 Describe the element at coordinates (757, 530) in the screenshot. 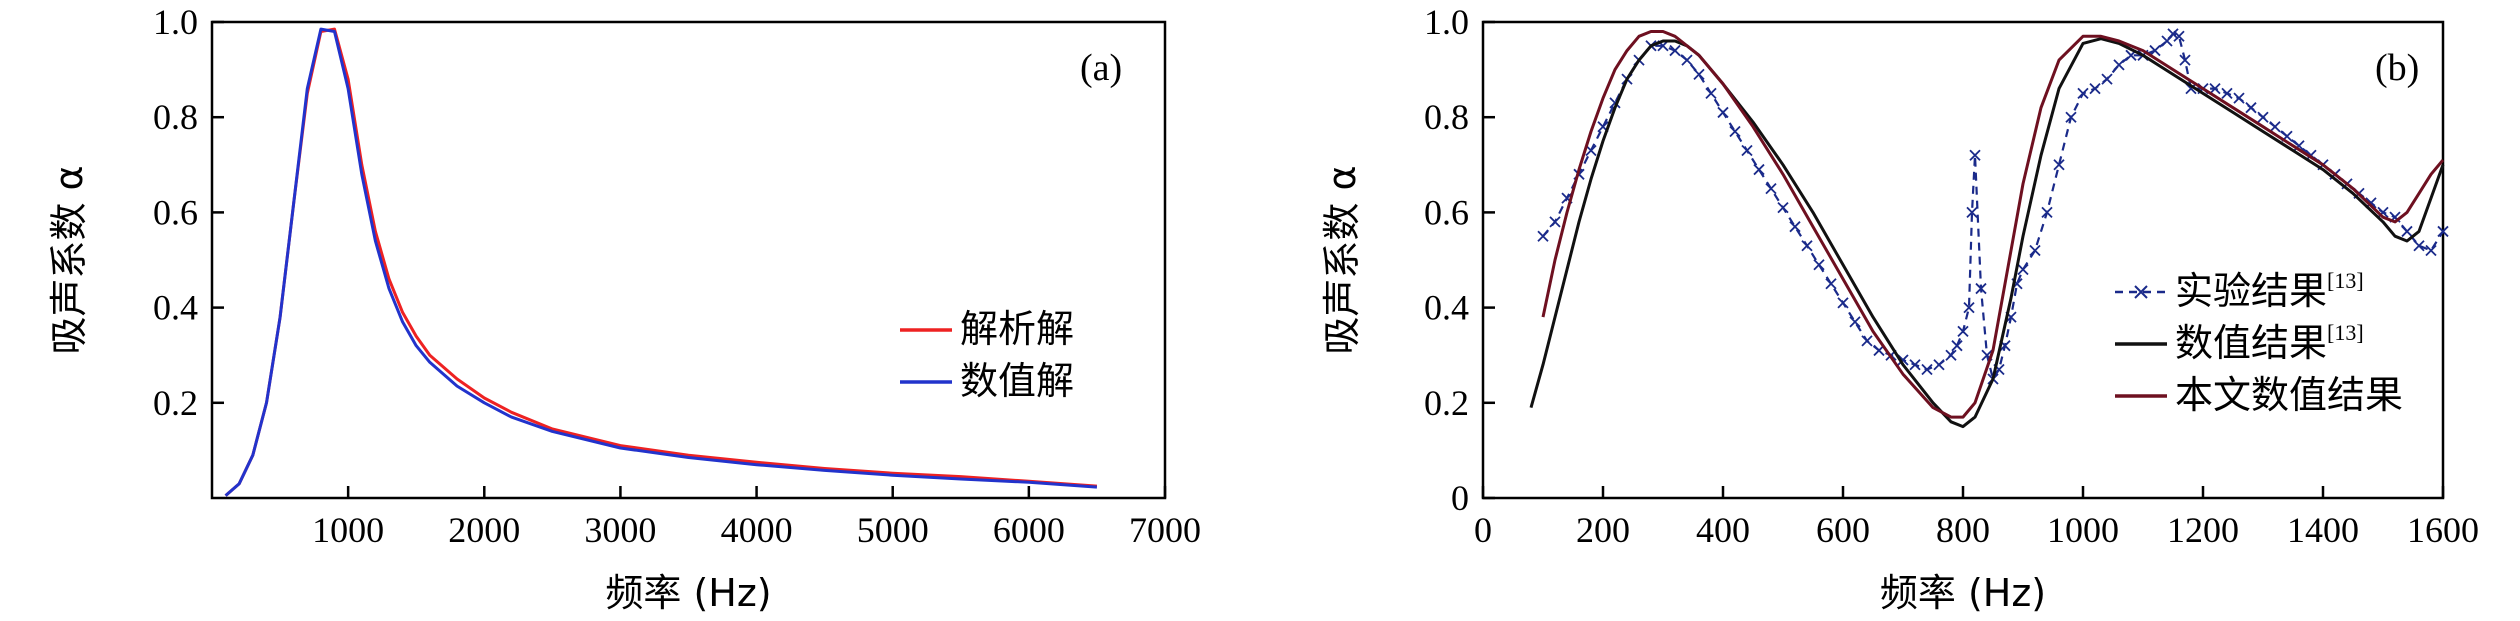

I see `x-tick-label: 4000` at that location.